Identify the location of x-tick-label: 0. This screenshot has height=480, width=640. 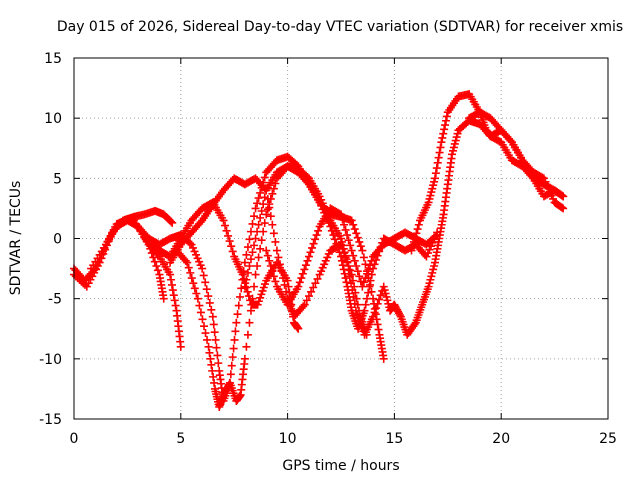
(74, 439).